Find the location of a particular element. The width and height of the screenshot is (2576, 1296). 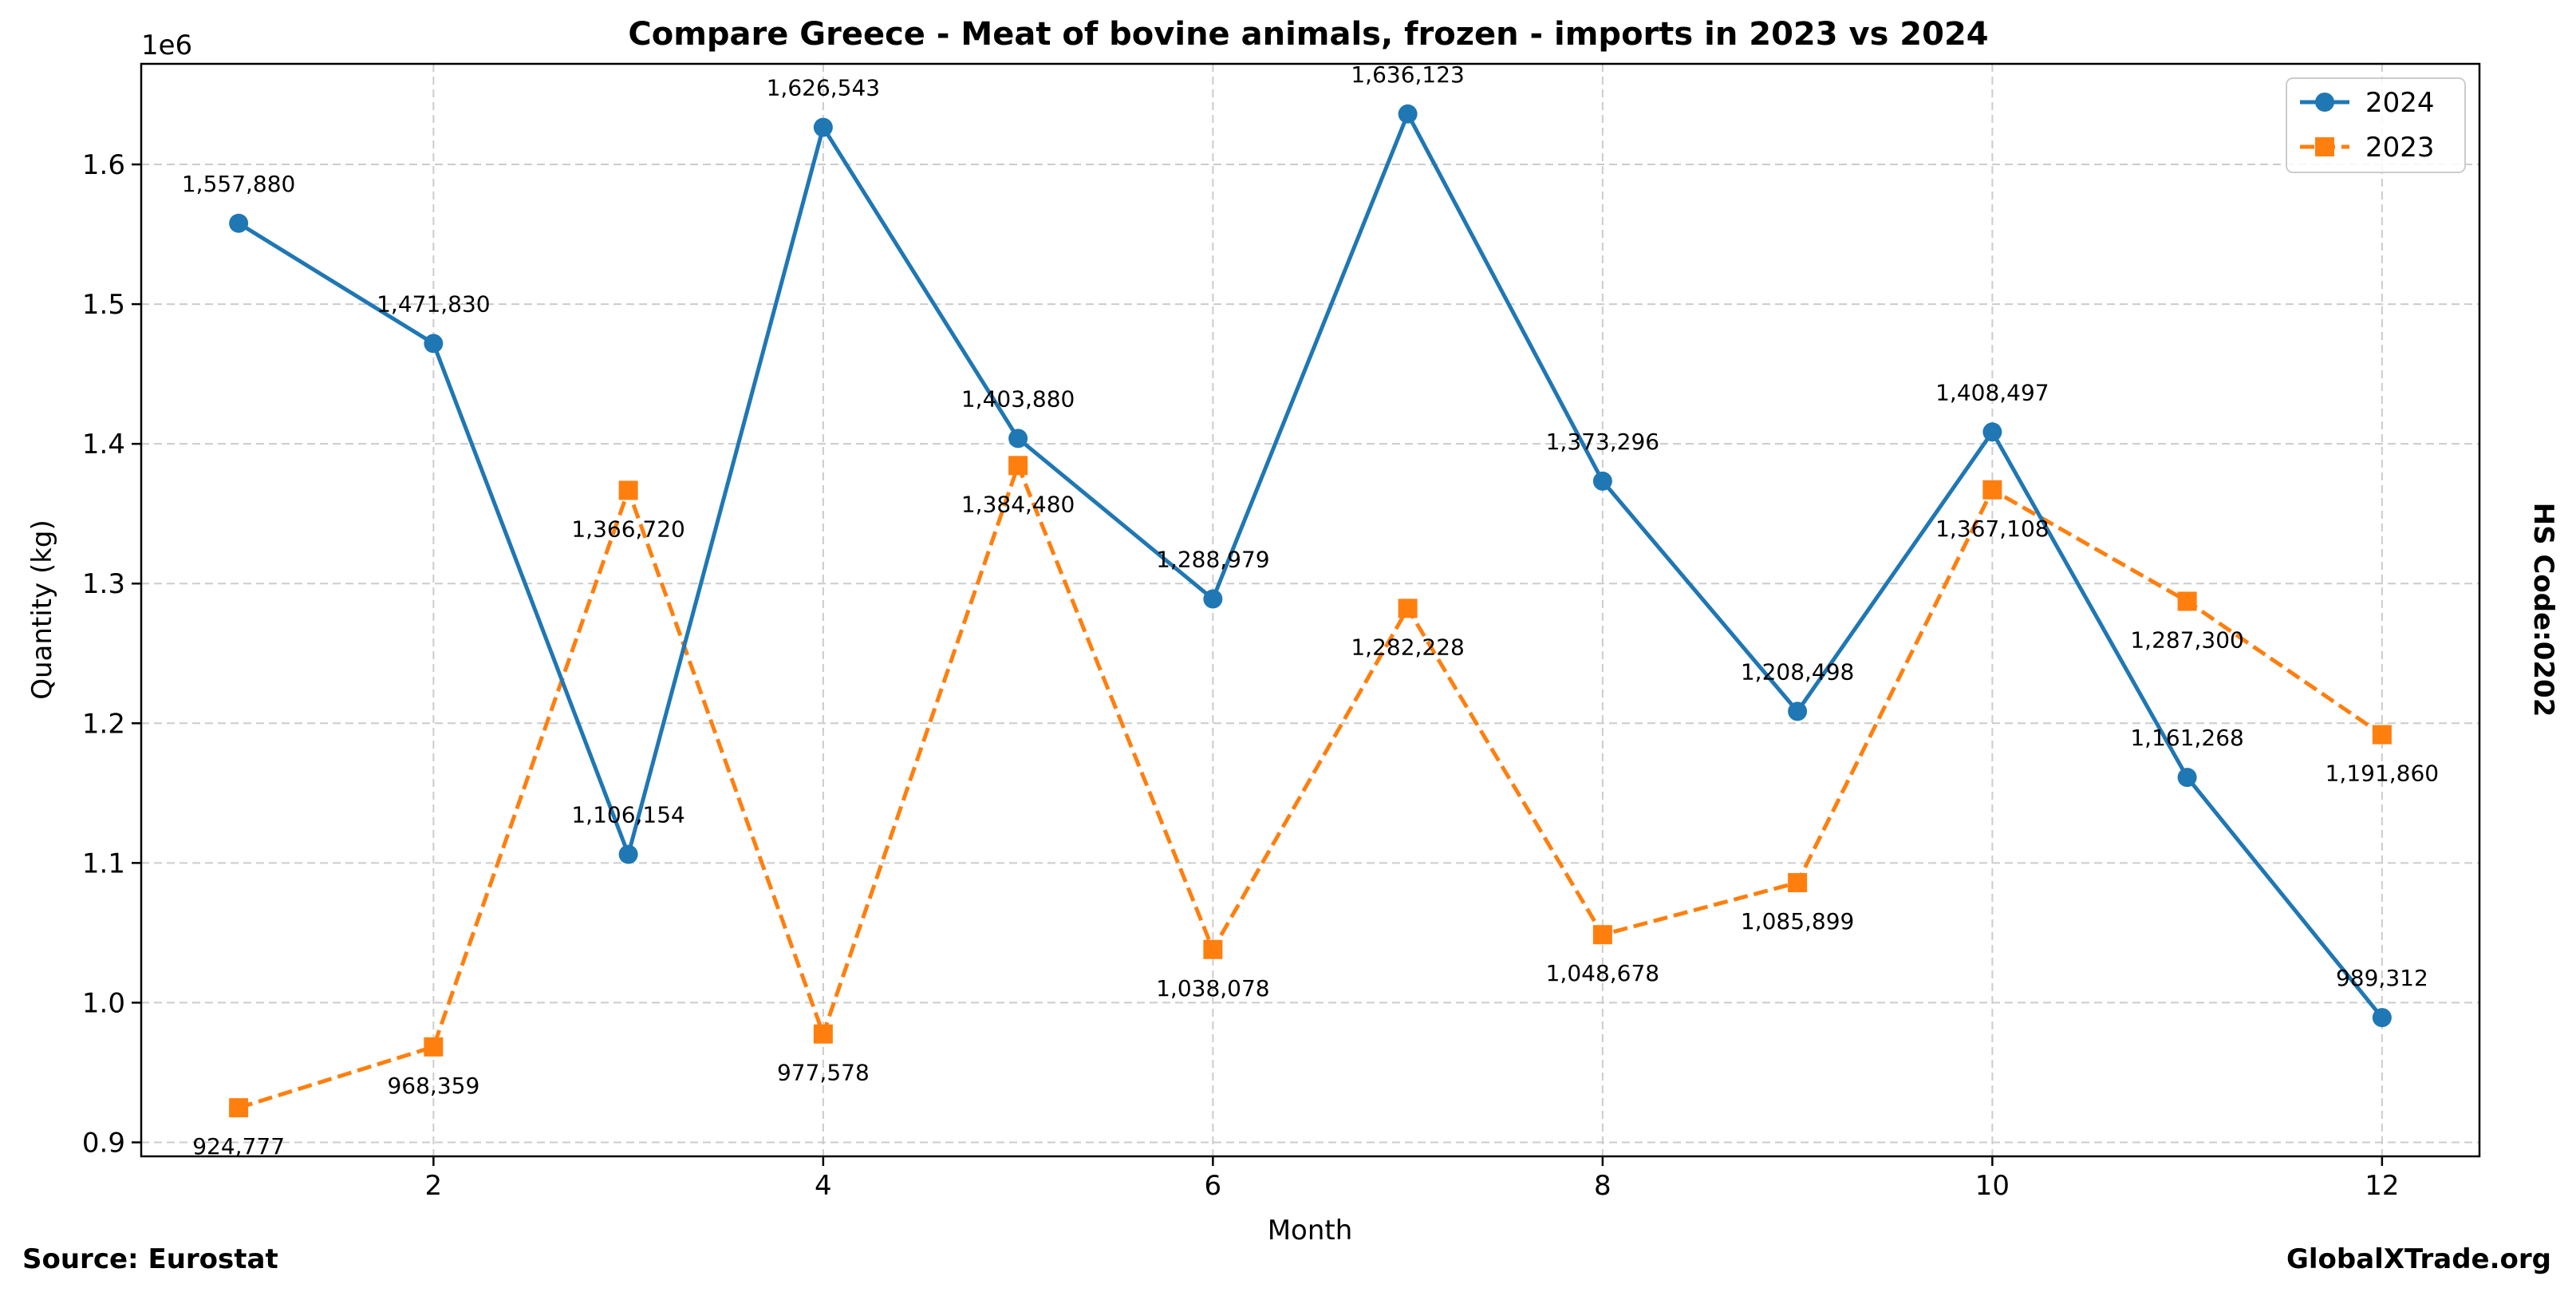

data-label-2023: 1,038,078 is located at coordinates (1213, 988).